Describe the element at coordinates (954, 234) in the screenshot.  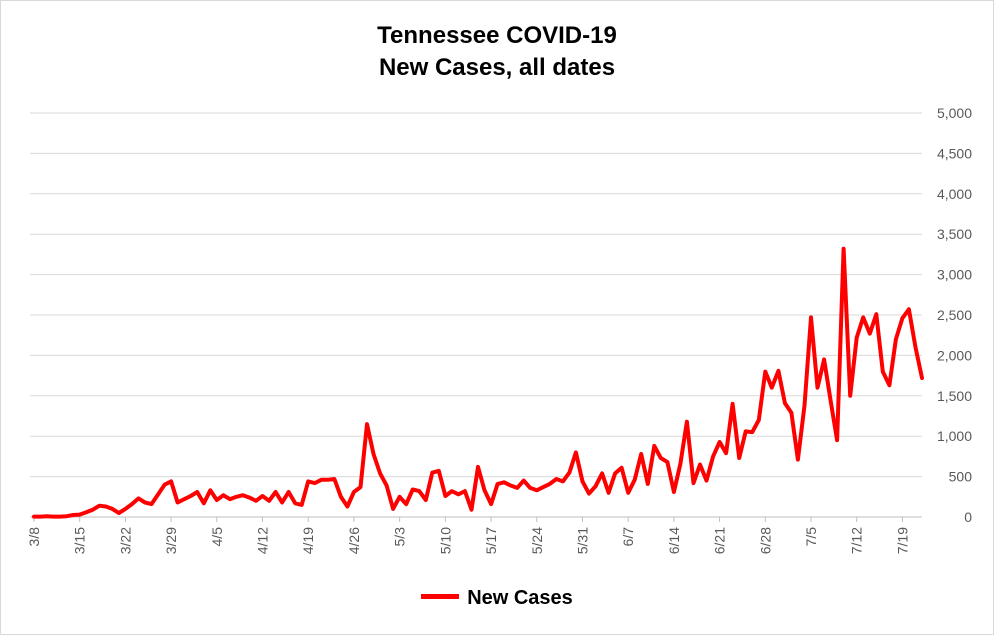
I see `y-tick-label: 3,500` at that location.